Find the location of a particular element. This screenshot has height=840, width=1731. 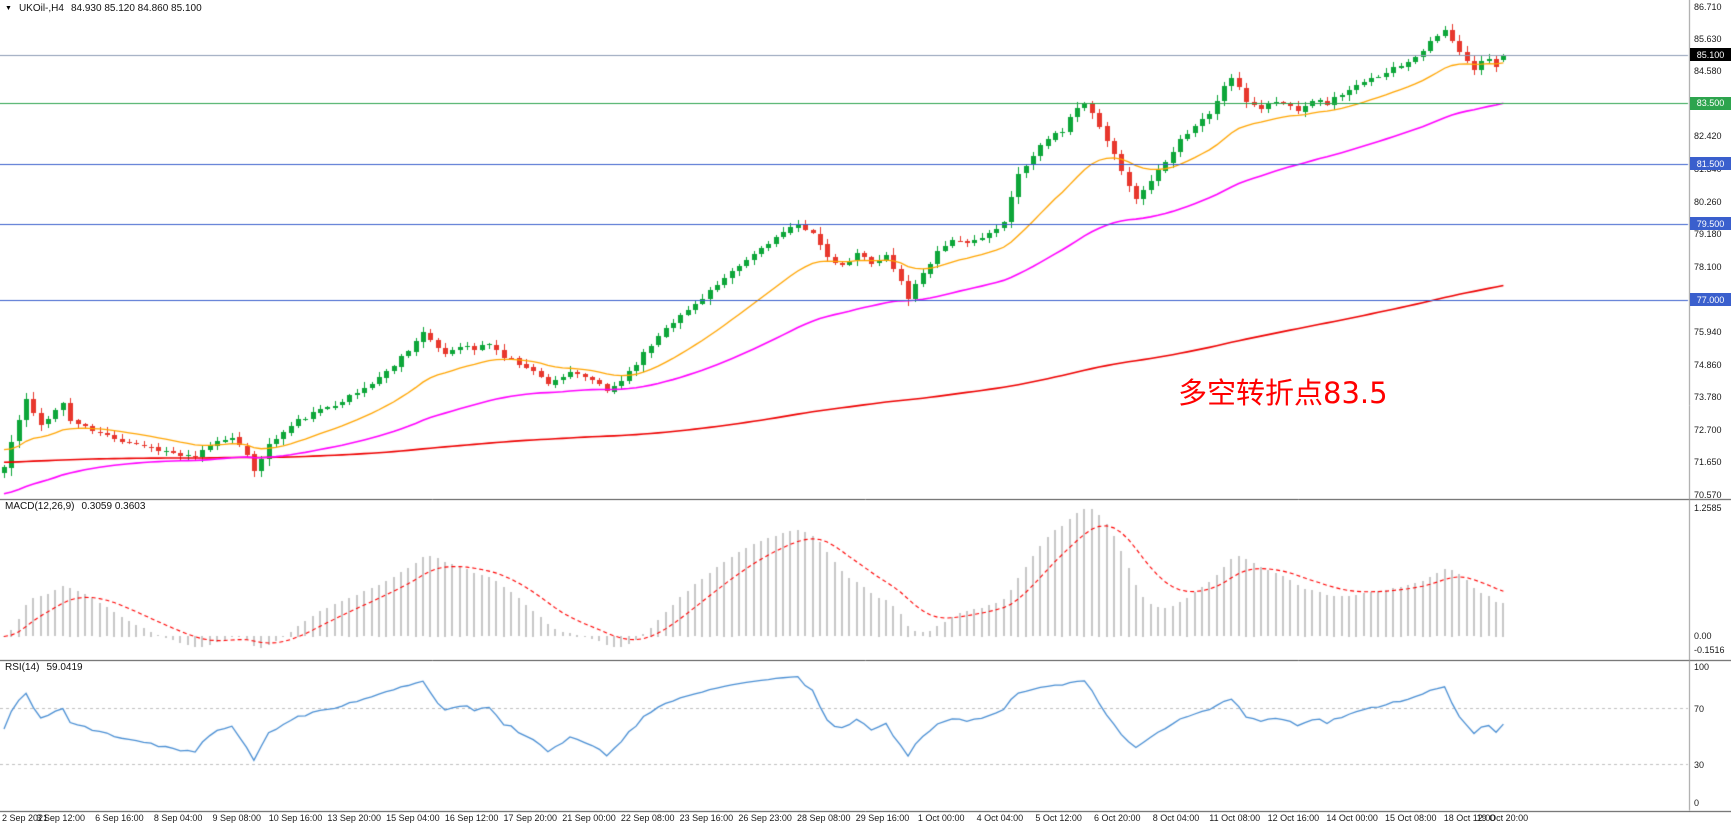

time-axis-label: 13 Sep 20:00 is located at coordinates (354, 818).